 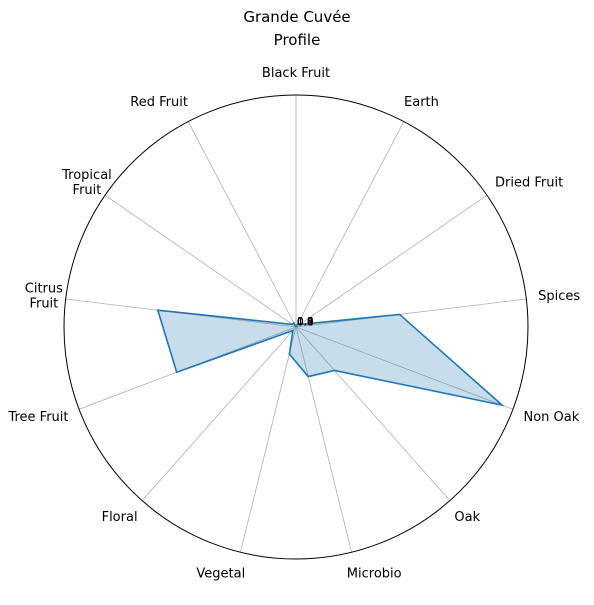 What do you see at coordinates (220, 573) in the screenshot?
I see `category-label: Vegetal` at bounding box center [220, 573].